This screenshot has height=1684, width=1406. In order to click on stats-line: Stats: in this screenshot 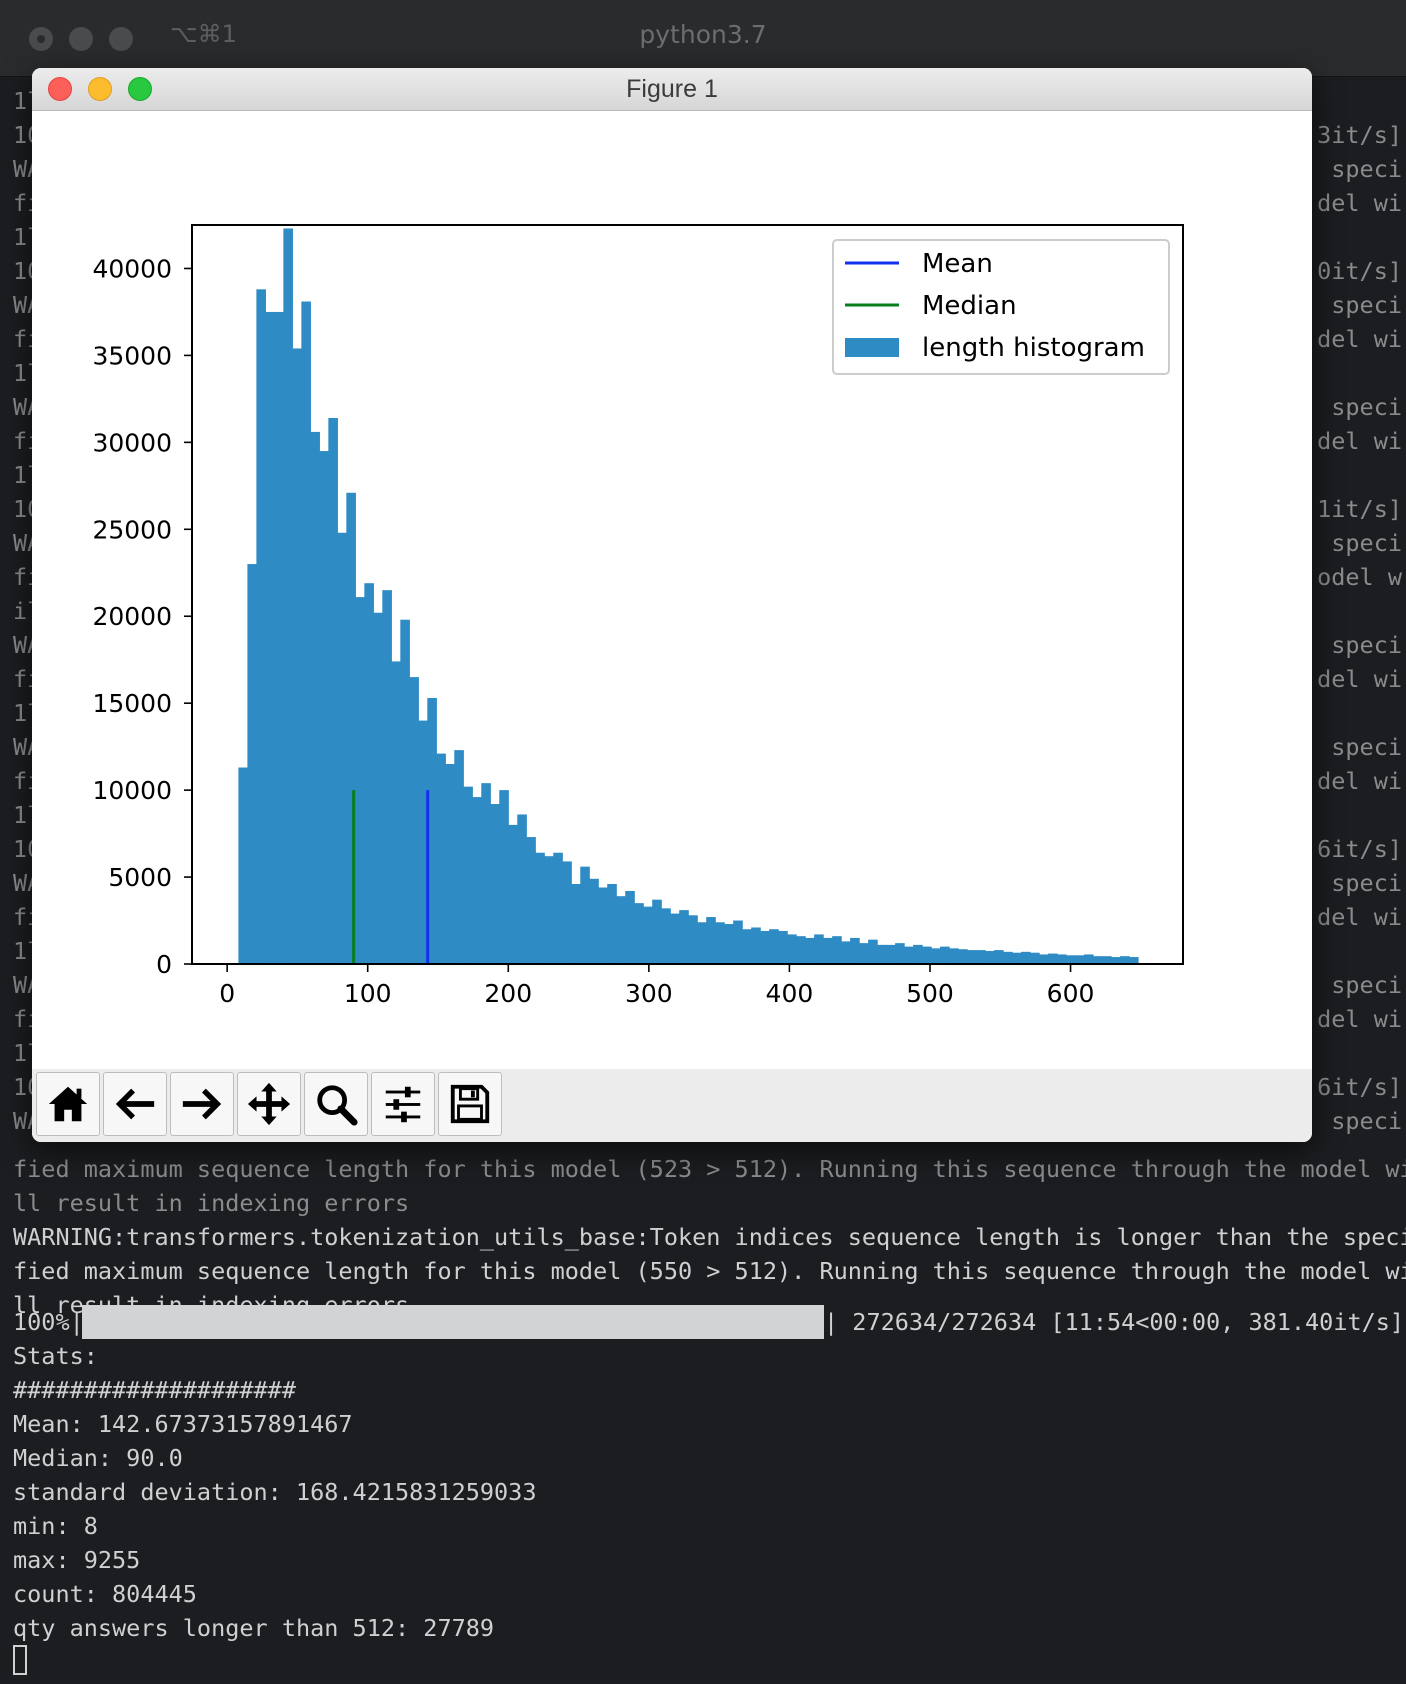, I will do `click(55, 1356)`.